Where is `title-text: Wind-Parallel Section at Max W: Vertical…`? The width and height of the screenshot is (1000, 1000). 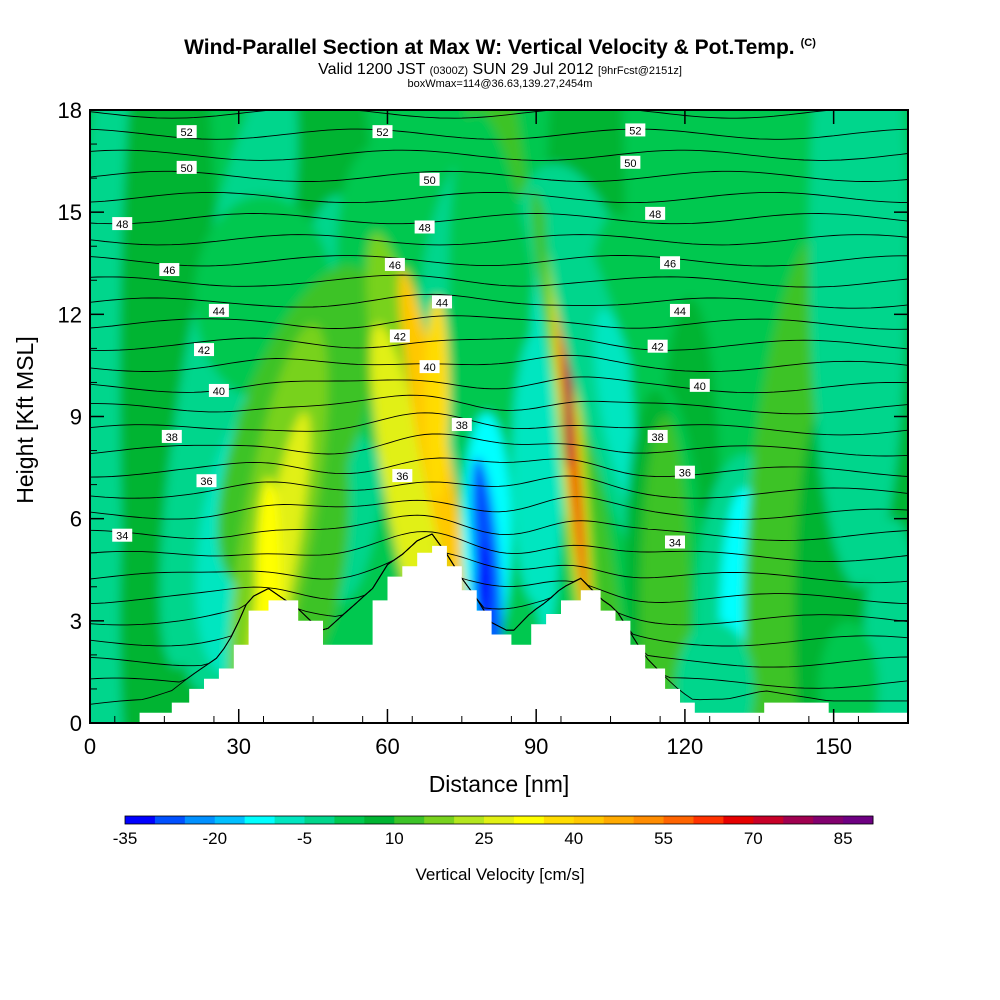 title-text: Wind-Parallel Section at Max W: Vertical… is located at coordinates (489, 47).